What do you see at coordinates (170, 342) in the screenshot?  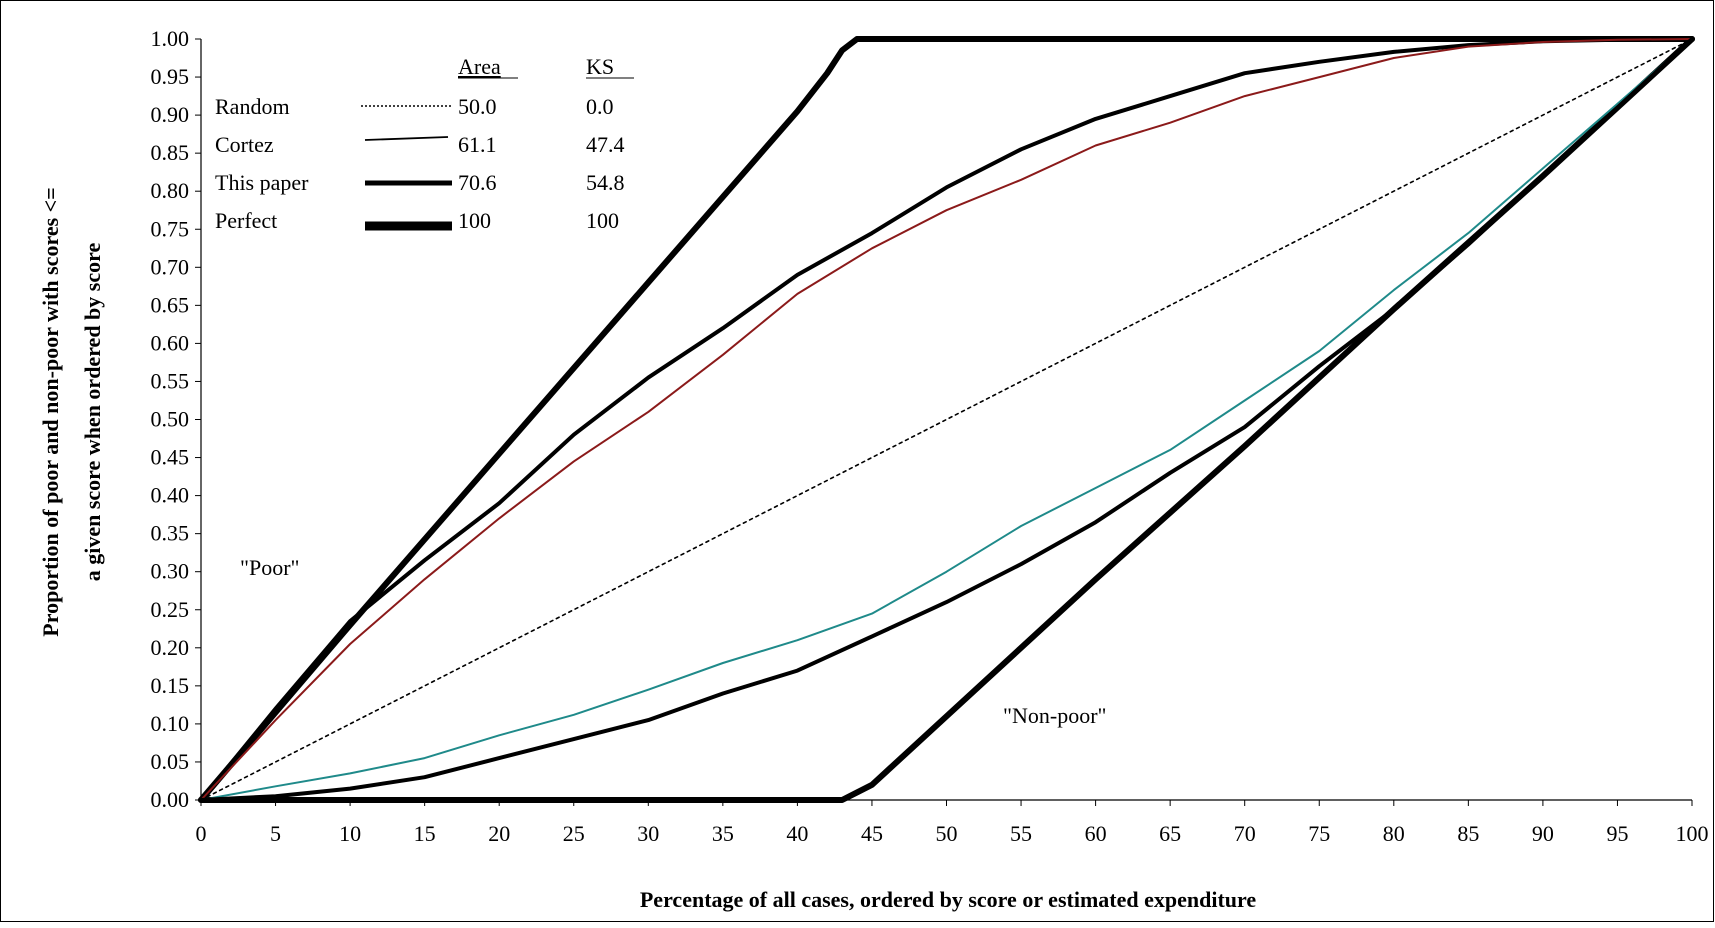 I see `y-tick-label: 0.60` at bounding box center [170, 342].